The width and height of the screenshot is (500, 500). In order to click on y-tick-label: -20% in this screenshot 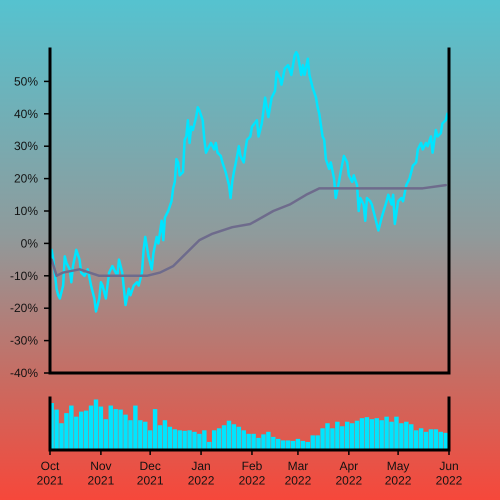, I will do `click(24, 308)`.